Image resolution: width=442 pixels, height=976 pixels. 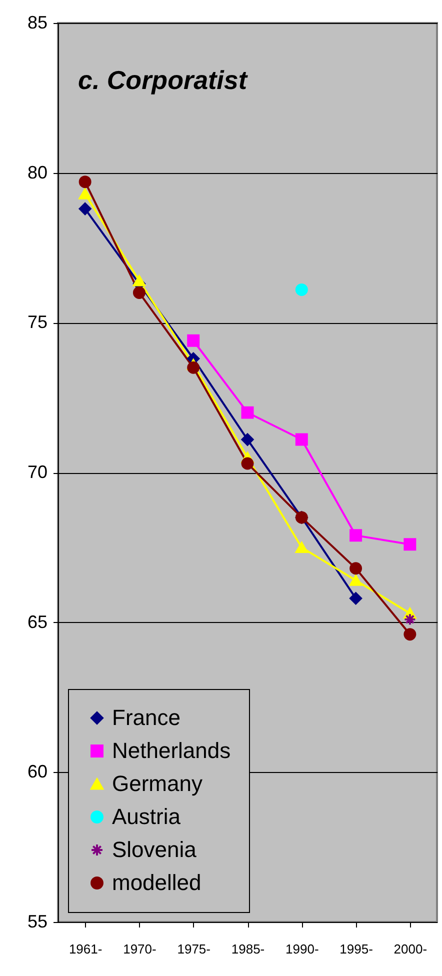 I want to click on y-tick-label: 85, so click(x=37, y=22).